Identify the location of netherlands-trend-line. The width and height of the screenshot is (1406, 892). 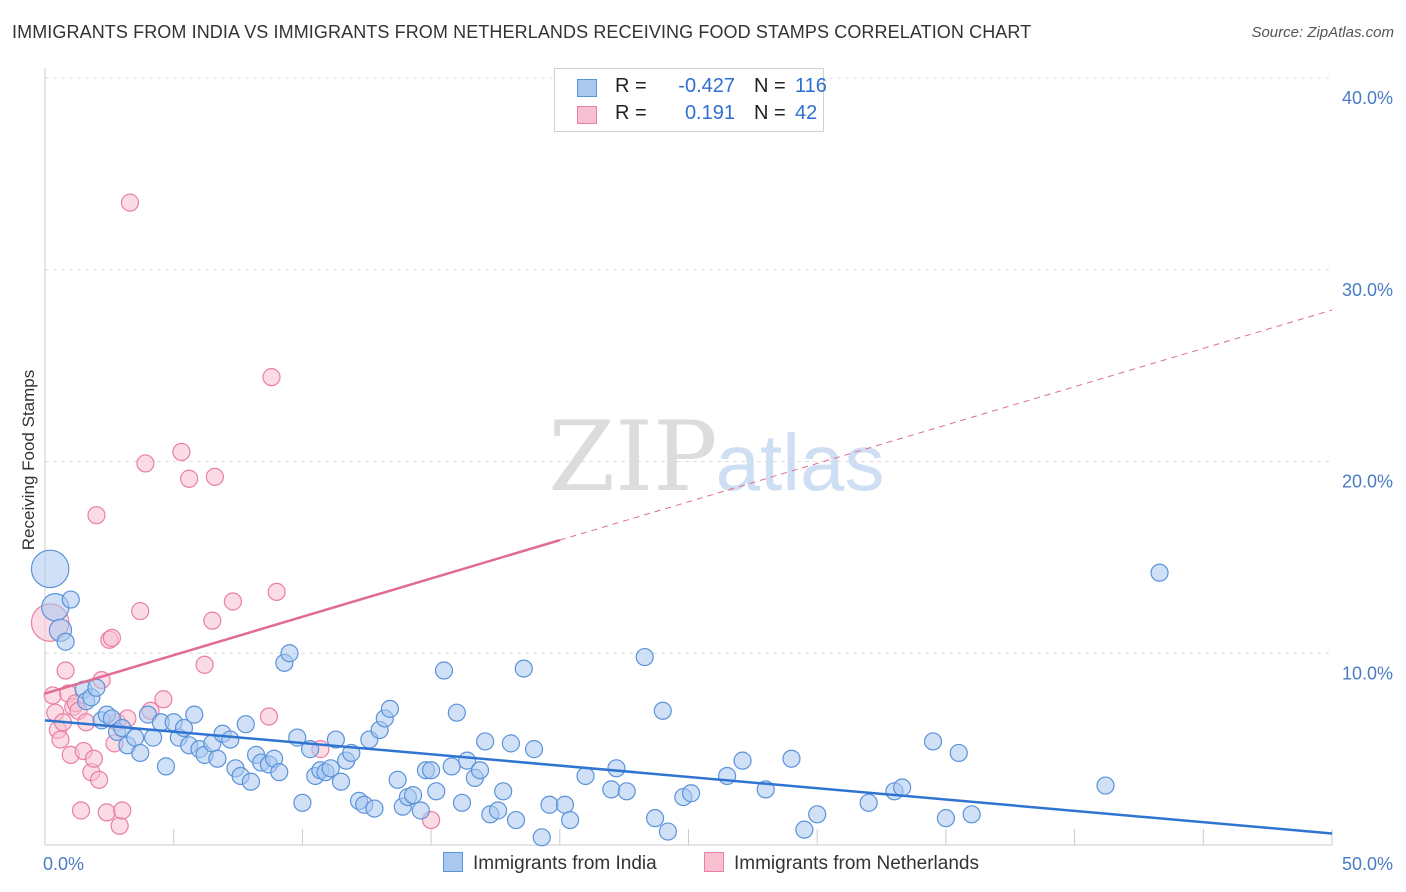
(302, 616).